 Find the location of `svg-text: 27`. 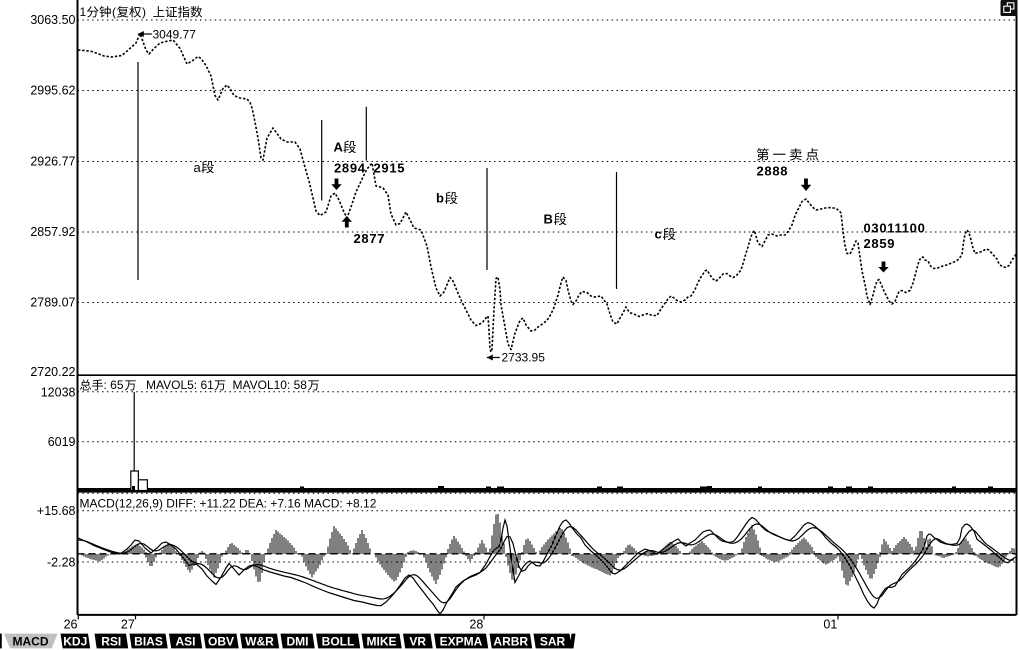

svg-text: 27 is located at coordinates (128, 625).